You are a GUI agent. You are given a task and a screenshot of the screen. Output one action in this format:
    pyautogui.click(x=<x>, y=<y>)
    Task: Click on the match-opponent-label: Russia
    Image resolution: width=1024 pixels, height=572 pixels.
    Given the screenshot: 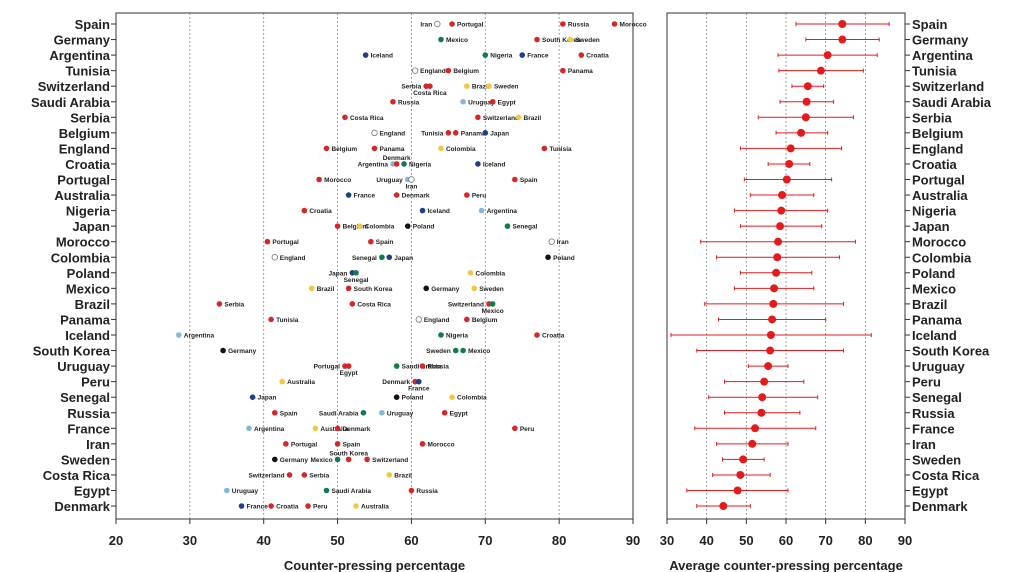 What is the action you would take?
    pyautogui.click(x=439, y=367)
    